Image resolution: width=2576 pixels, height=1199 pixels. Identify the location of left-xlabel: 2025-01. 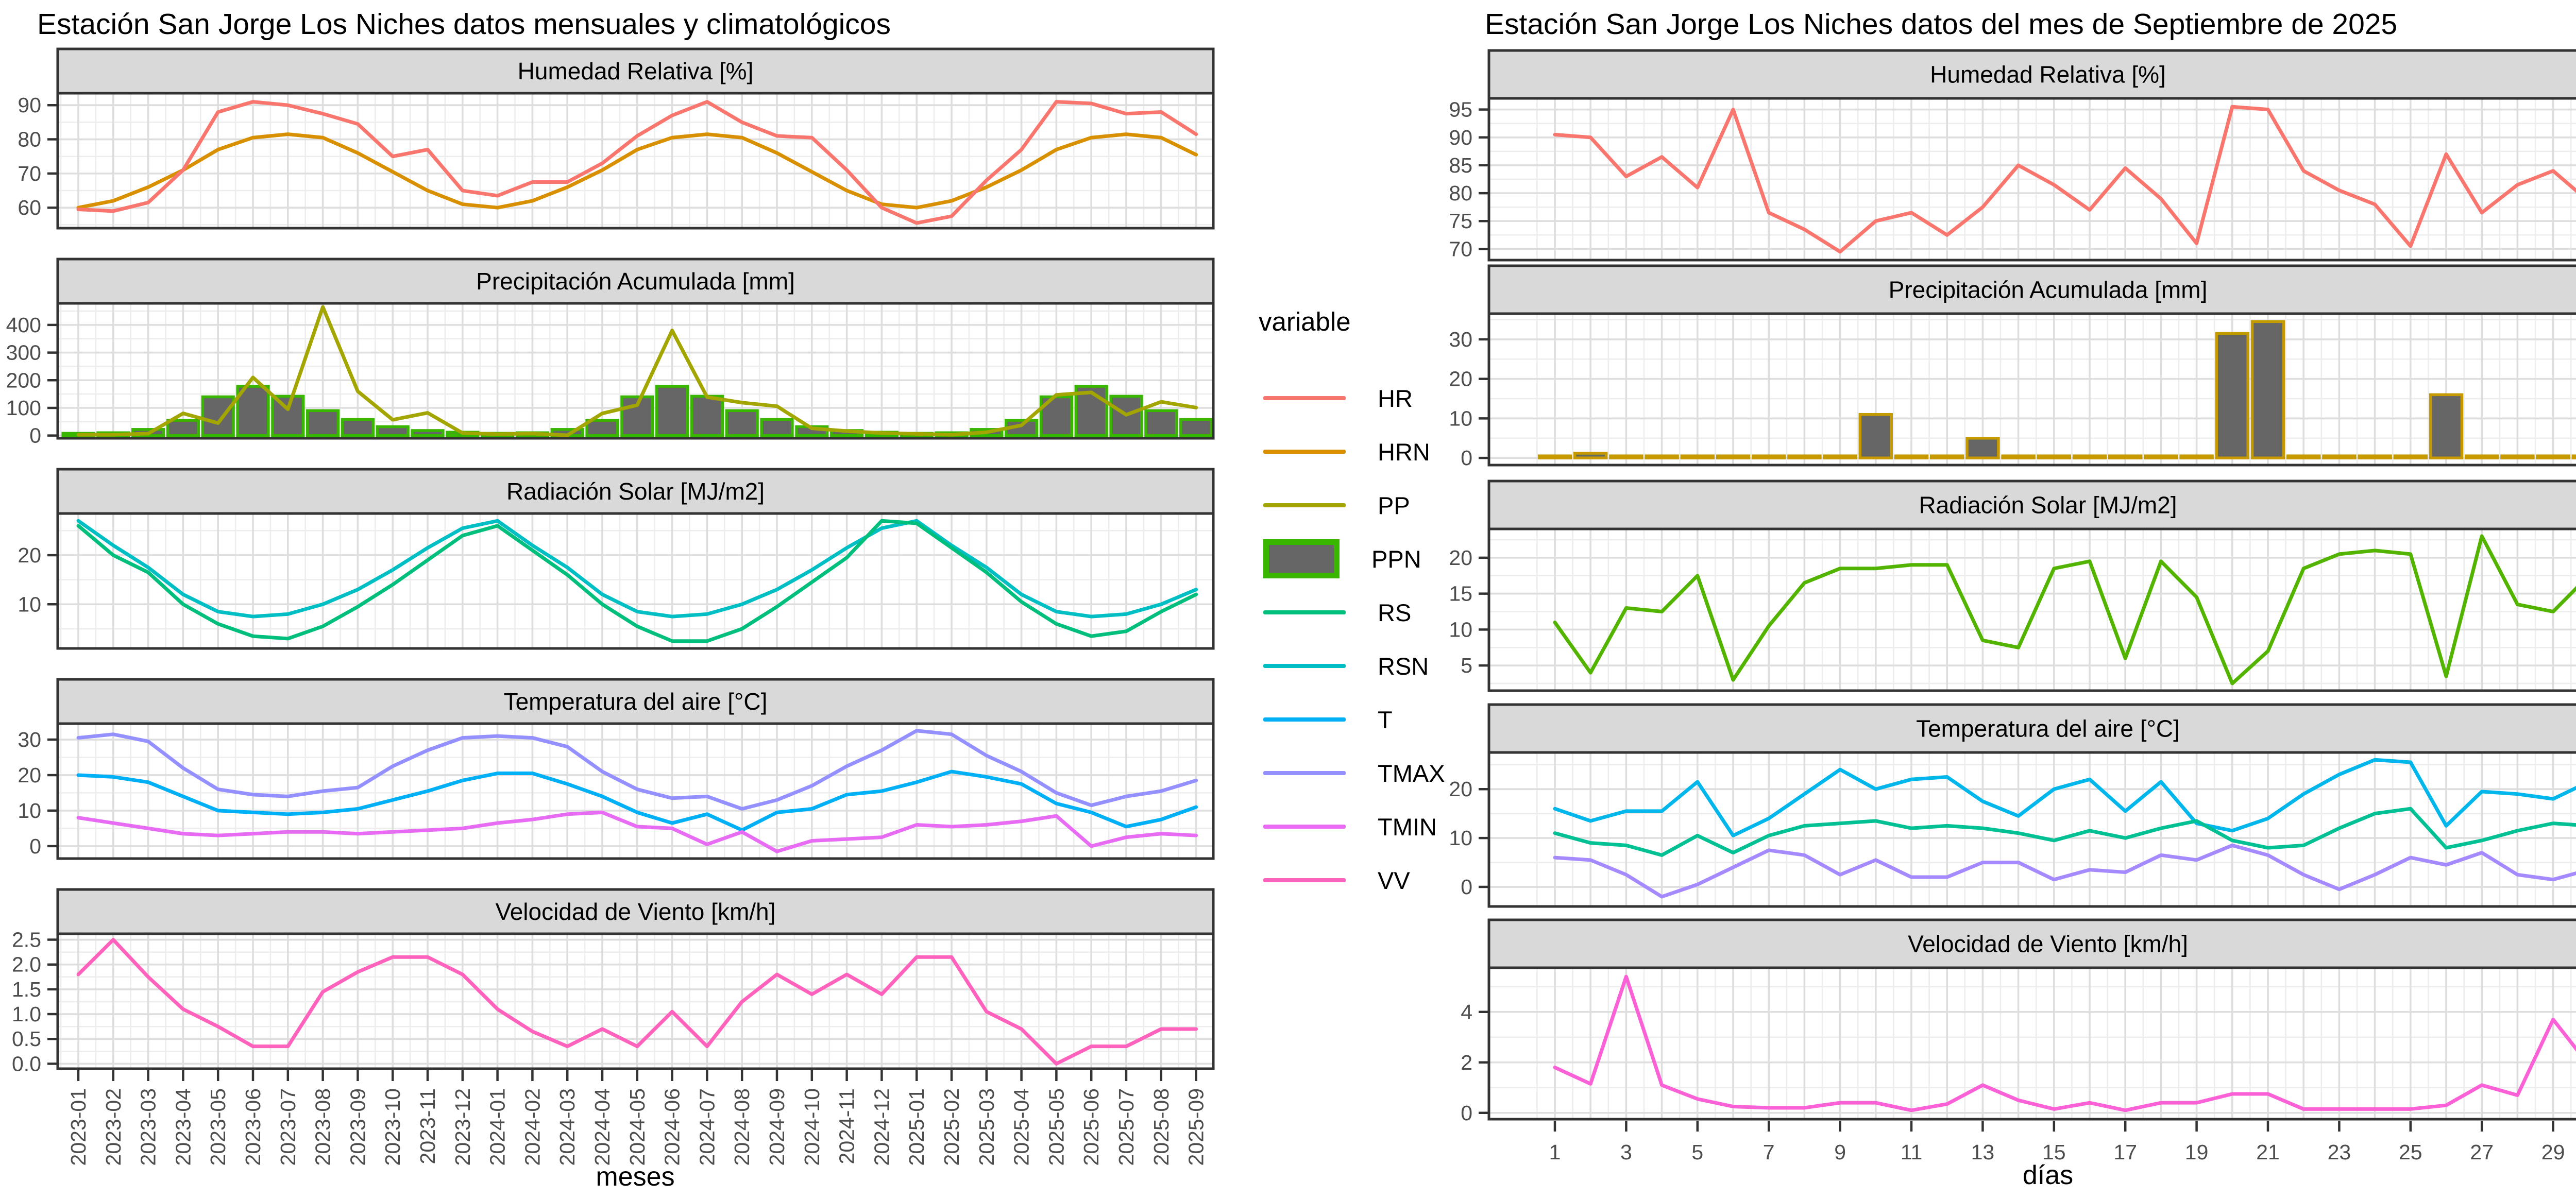
(916, 1127).